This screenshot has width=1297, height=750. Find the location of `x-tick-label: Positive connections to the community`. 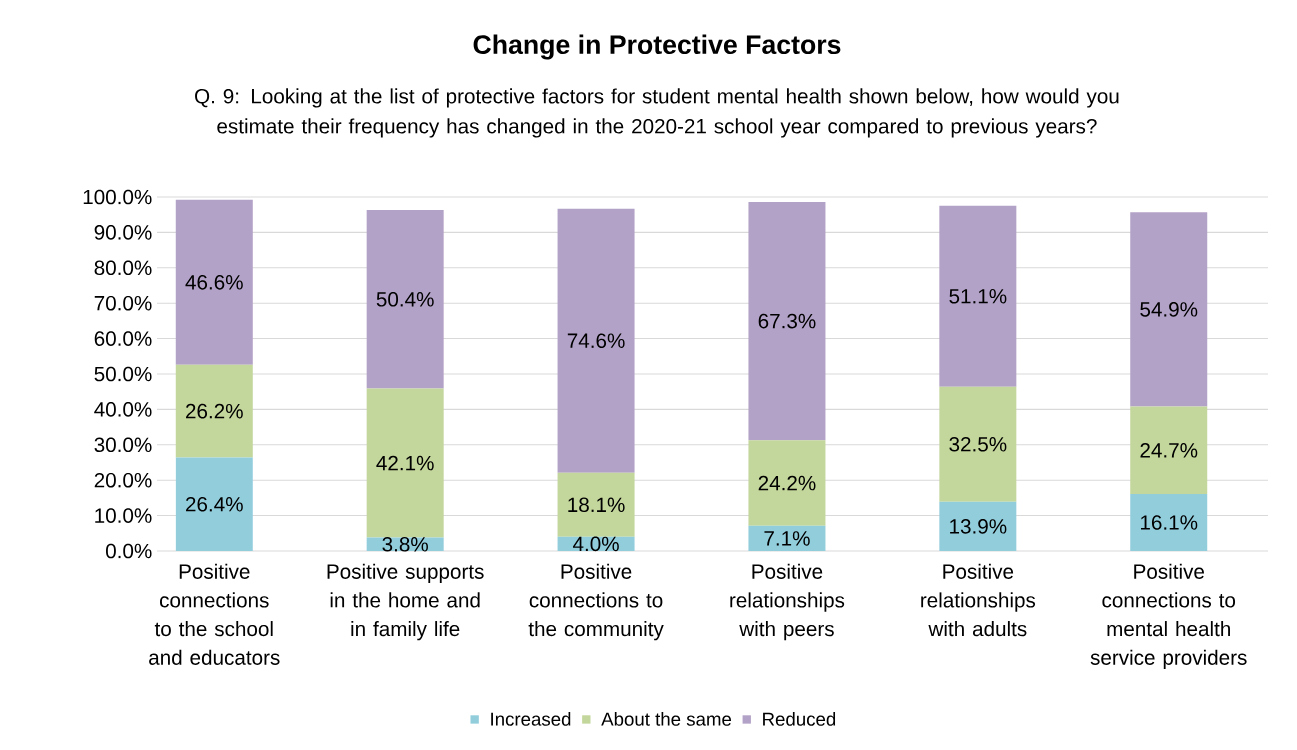

x-tick-label: Positive connections to the community is located at coordinates (596, 602).